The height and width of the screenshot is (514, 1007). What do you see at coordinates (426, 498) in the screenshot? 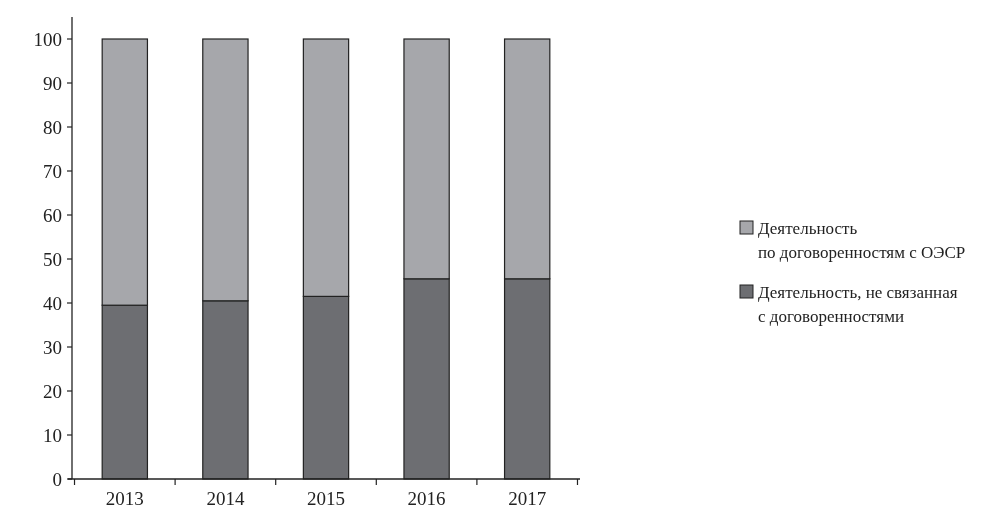
I see `x-tick-label: 2016` at bounding box center [426, 498].